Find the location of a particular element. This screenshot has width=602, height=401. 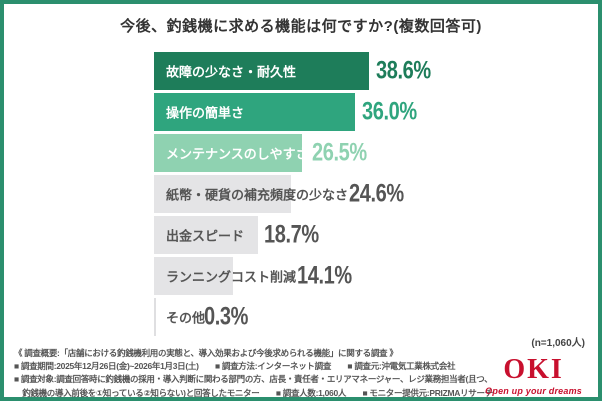

bar-label: 故障の少なさ・耐久性 is located at coordinates (231, 72).